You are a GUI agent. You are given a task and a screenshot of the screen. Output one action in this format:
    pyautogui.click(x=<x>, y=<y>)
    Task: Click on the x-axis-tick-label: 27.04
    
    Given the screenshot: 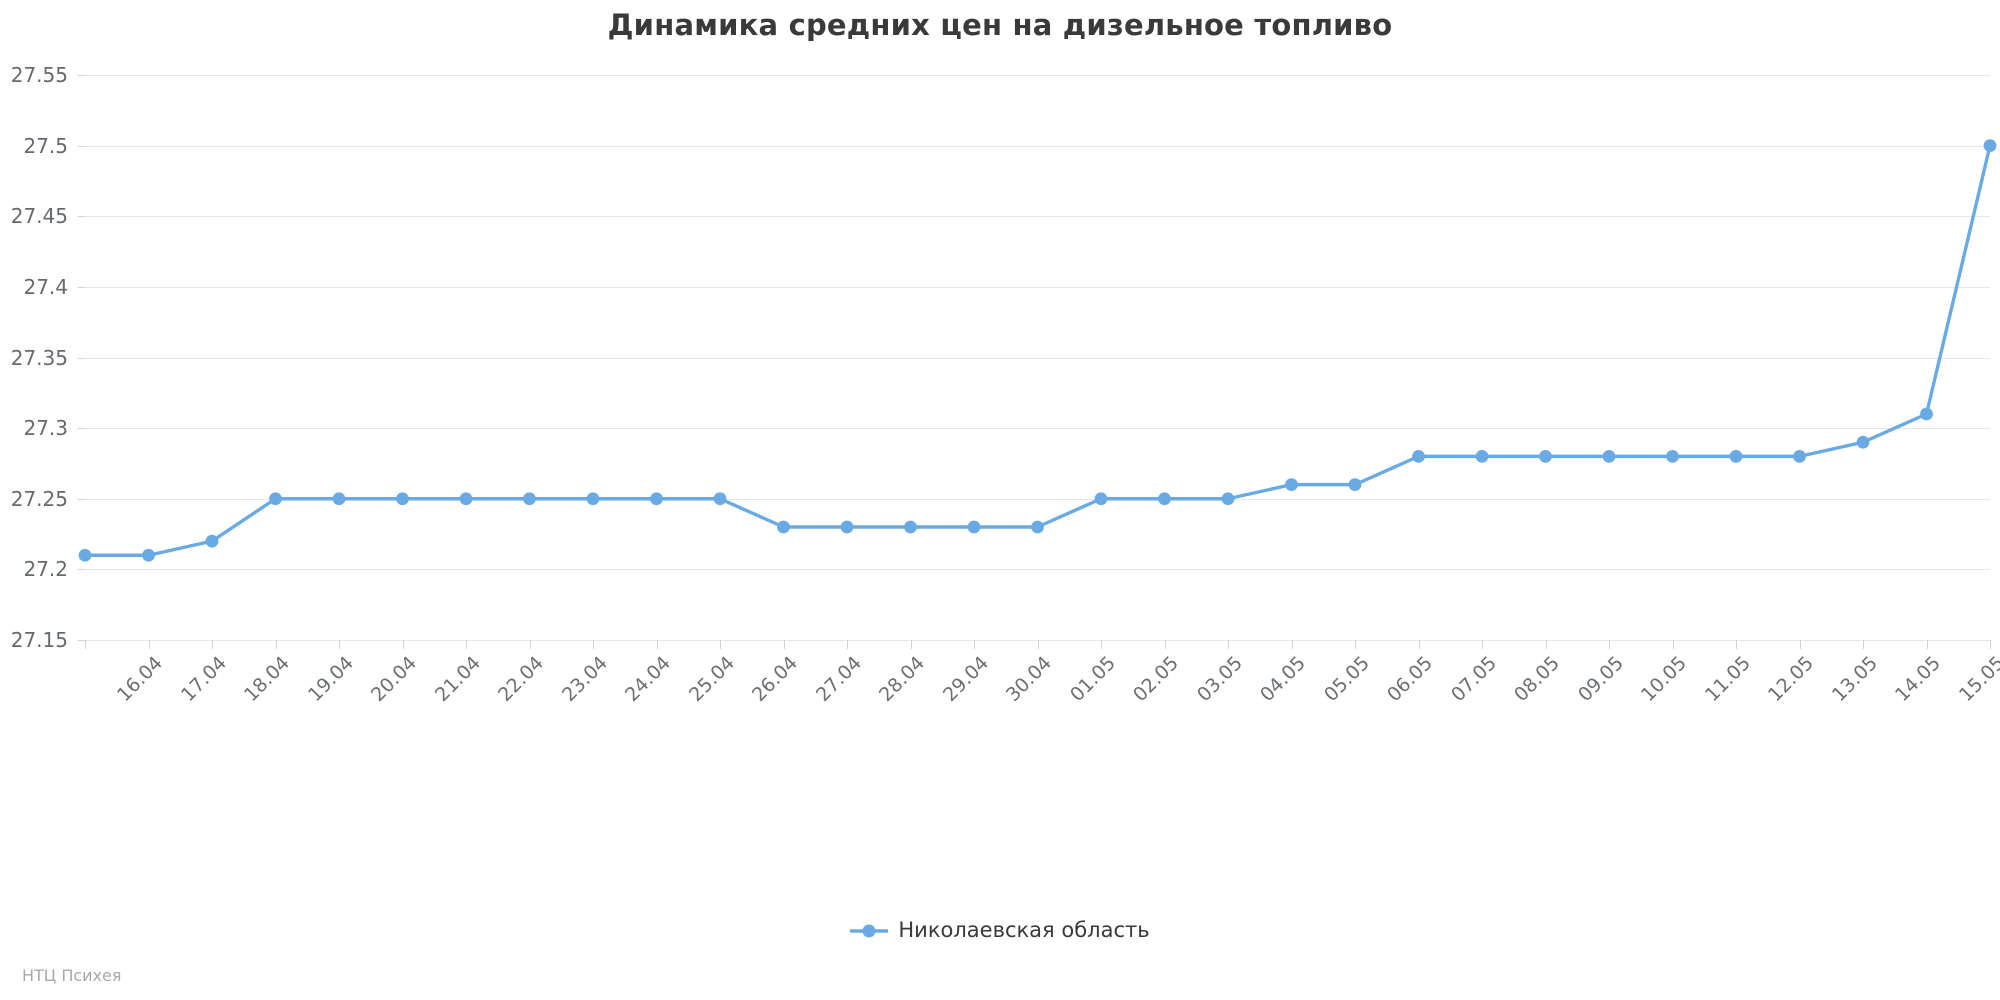 What is the action you would take?
    pyautogui.click(x=838, y=679)
    